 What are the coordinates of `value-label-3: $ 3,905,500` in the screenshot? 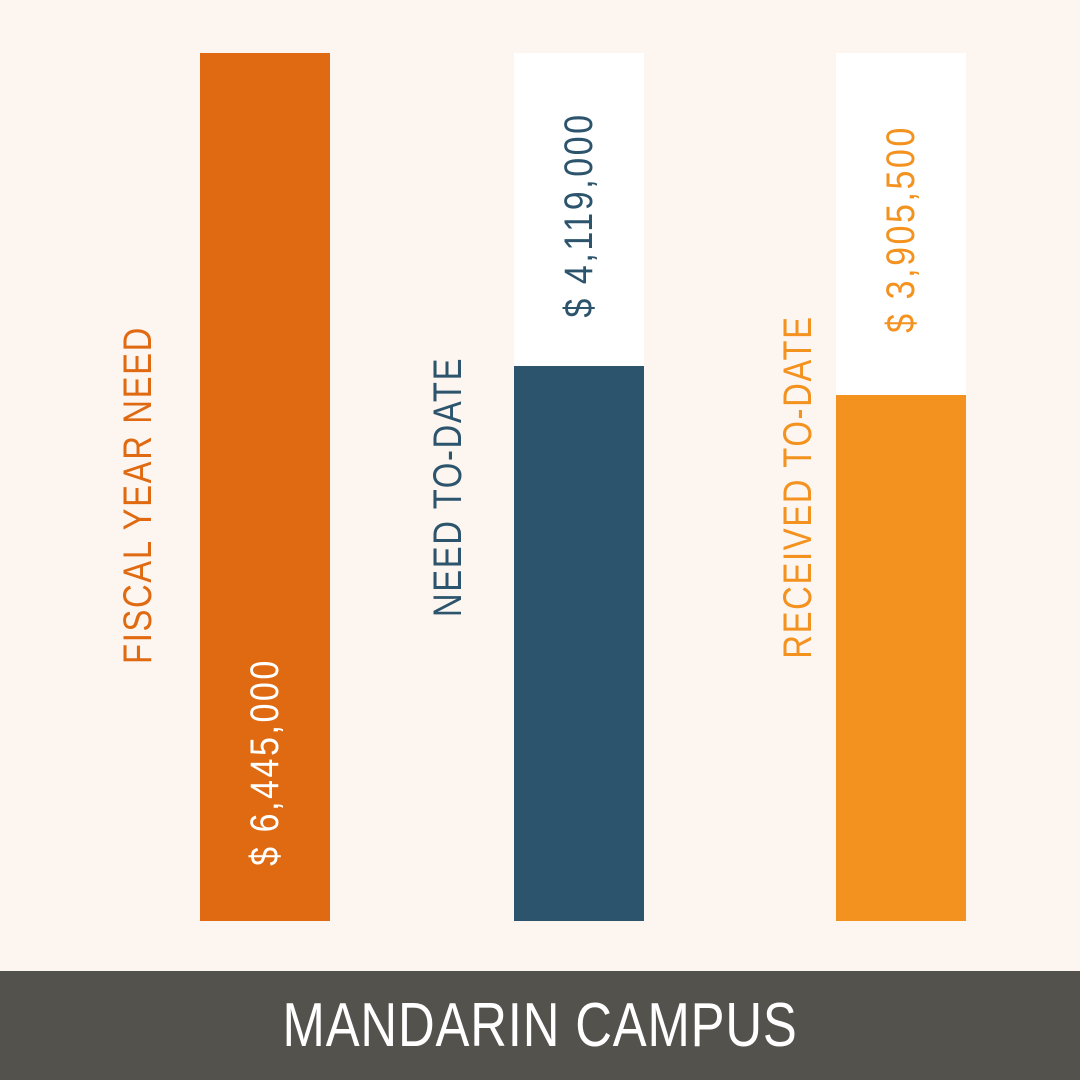 It's located at (901, 229).